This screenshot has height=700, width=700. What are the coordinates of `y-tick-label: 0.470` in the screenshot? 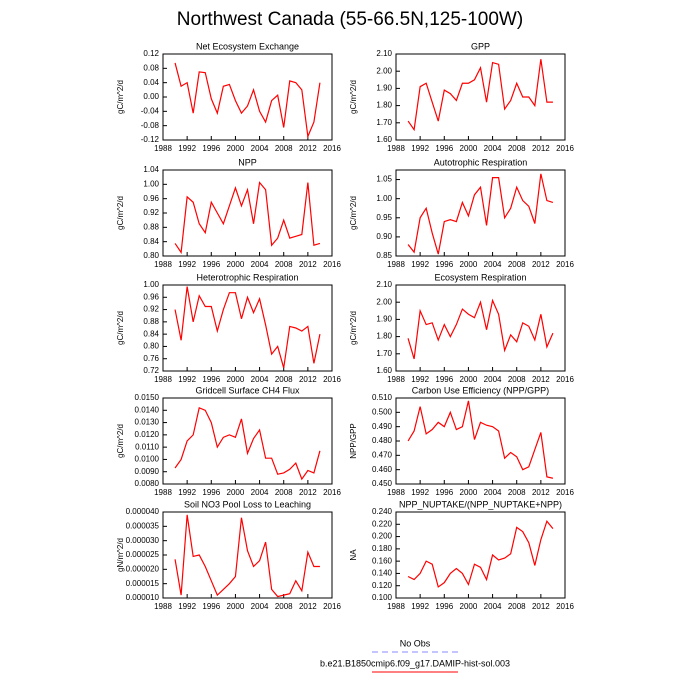 It's located at (382, 454).